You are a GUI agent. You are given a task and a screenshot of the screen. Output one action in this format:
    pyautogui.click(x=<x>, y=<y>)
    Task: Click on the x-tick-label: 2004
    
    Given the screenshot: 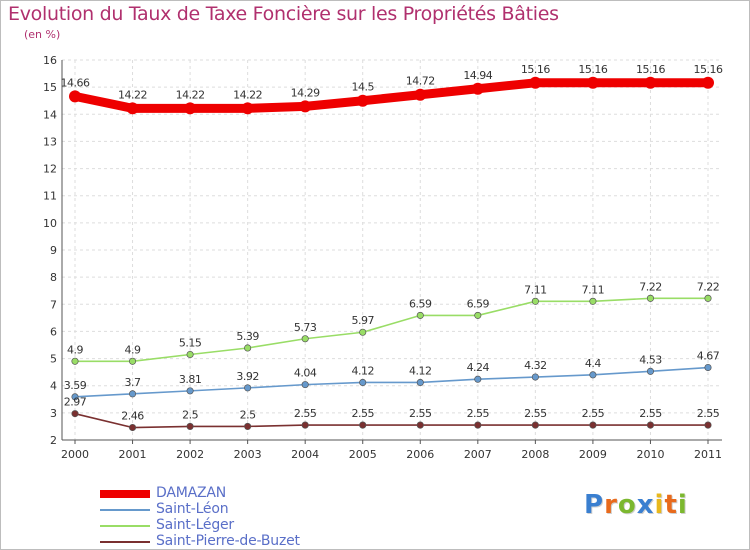 What is the action you would take?
    pyautogui.click(x=305, y=454)
    